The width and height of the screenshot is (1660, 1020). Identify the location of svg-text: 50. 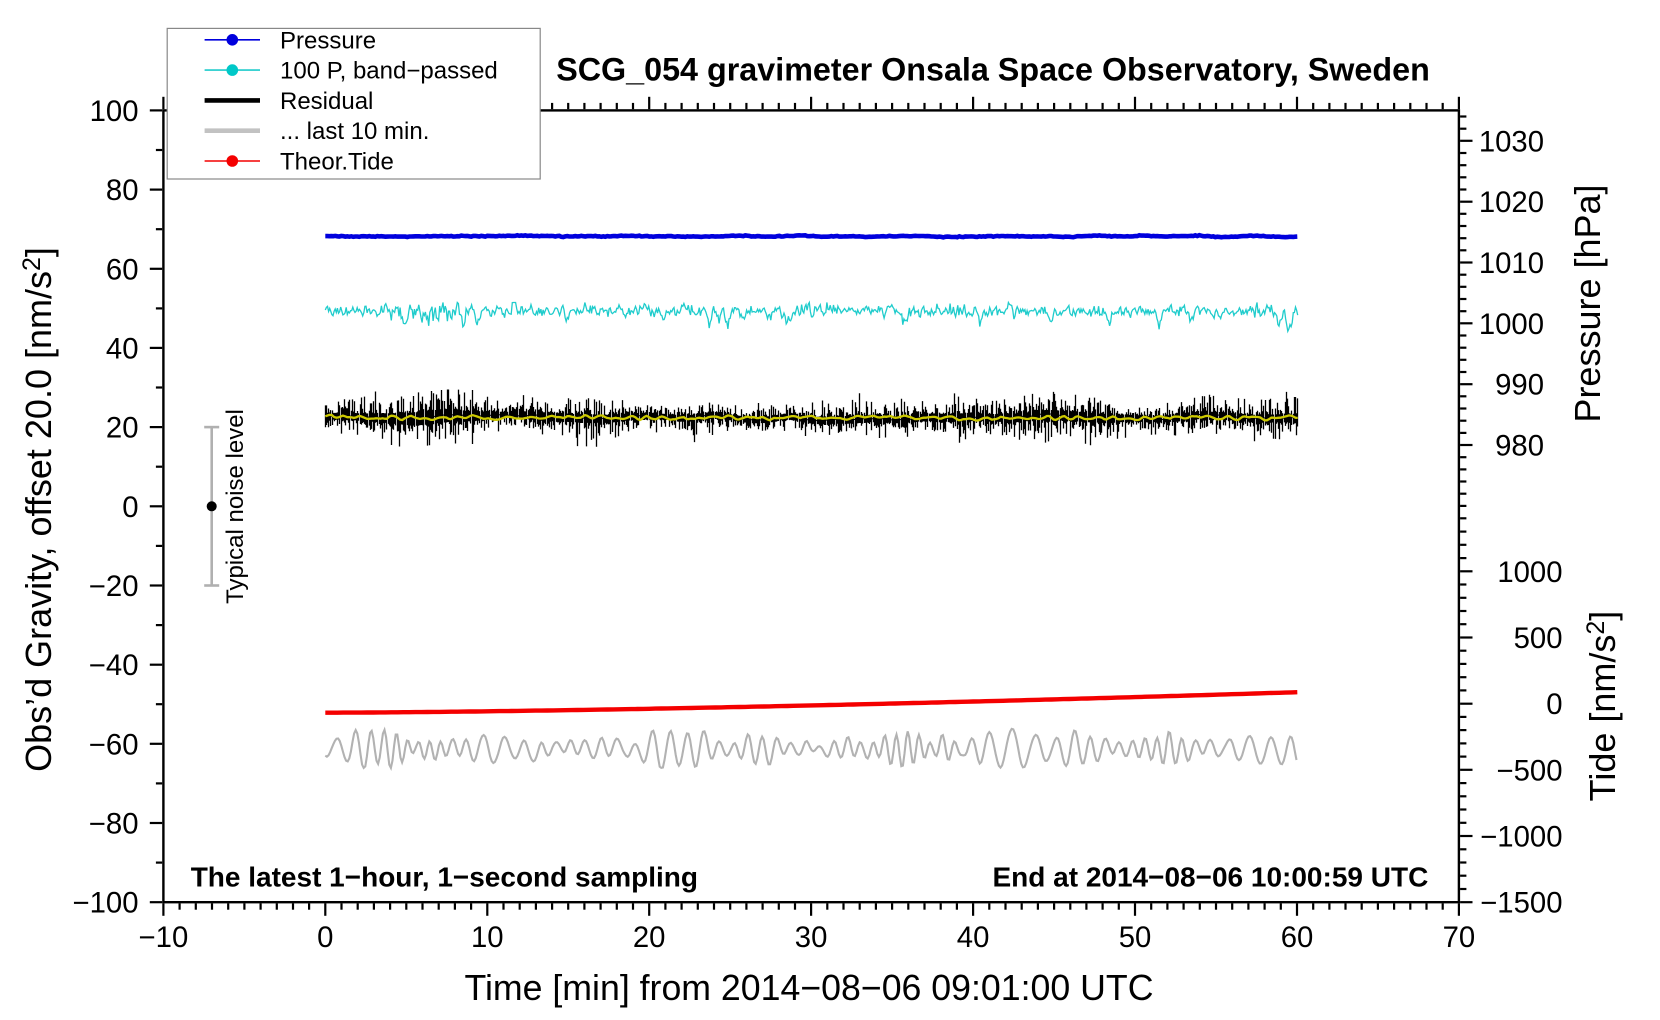
(1135, 937).